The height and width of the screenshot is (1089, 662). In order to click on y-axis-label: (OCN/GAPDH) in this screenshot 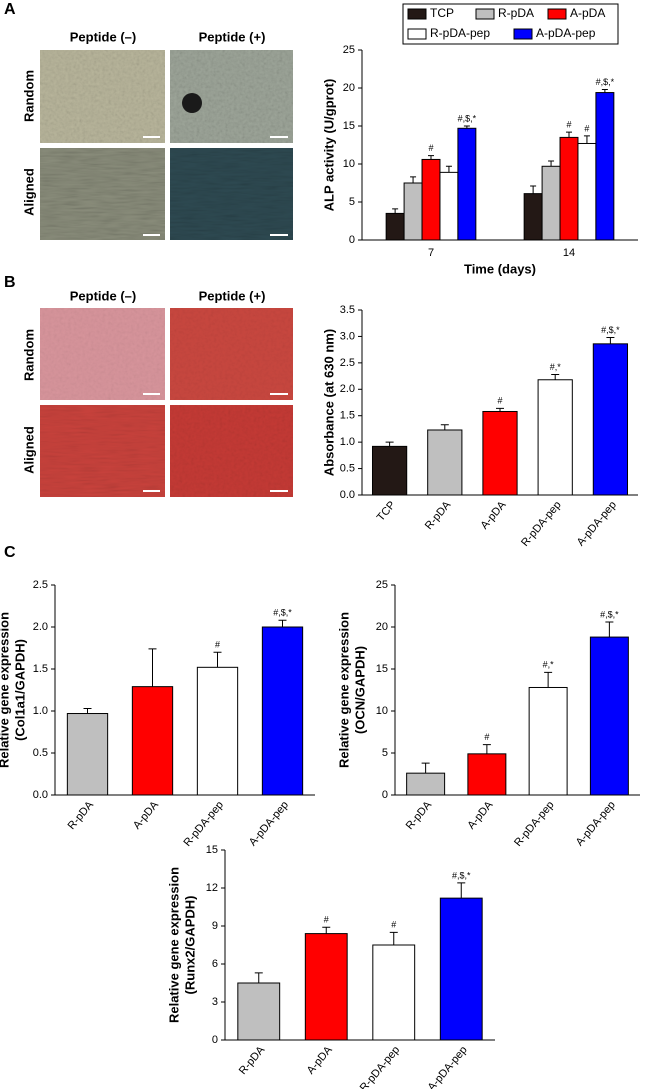, I will do `click(359, 690)`.